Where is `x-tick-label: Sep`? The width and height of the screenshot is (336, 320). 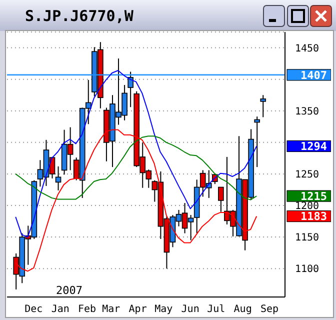 x-tick-label: Sep is located at coordinates (269, 310).